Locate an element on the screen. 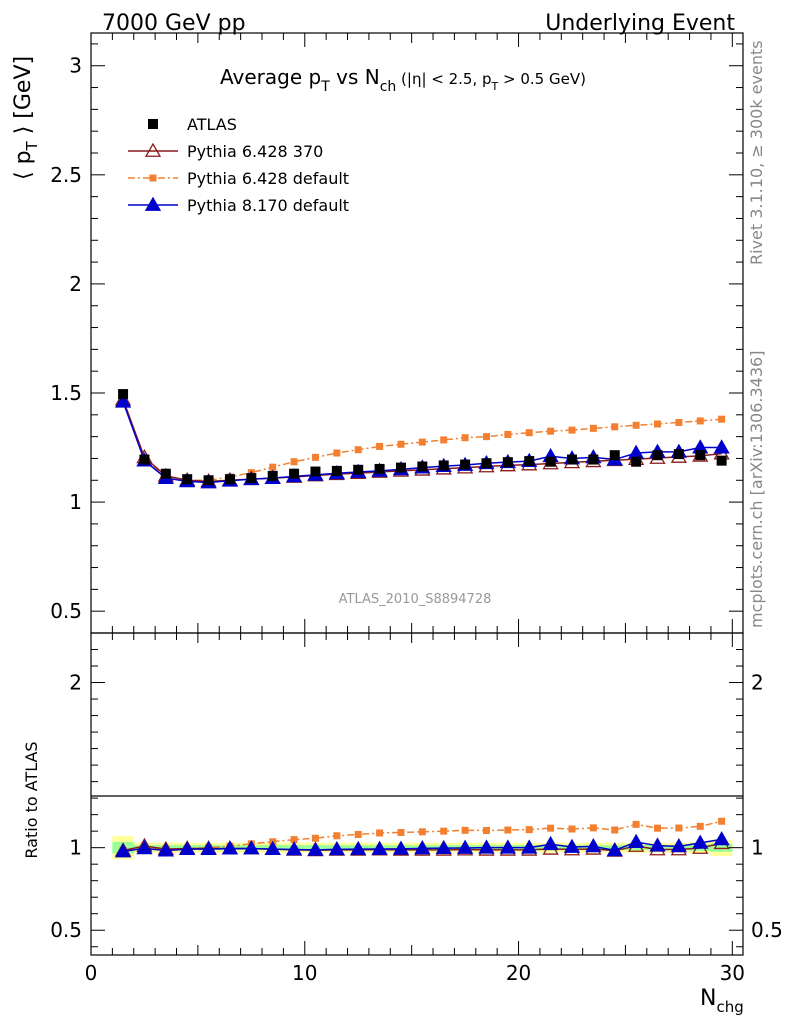 The width and height of the screenshot is (786, 1024). main-y-tick-labels: 0.5 1 1.5 2 2.5 3 is located at coordinates (66, 338).